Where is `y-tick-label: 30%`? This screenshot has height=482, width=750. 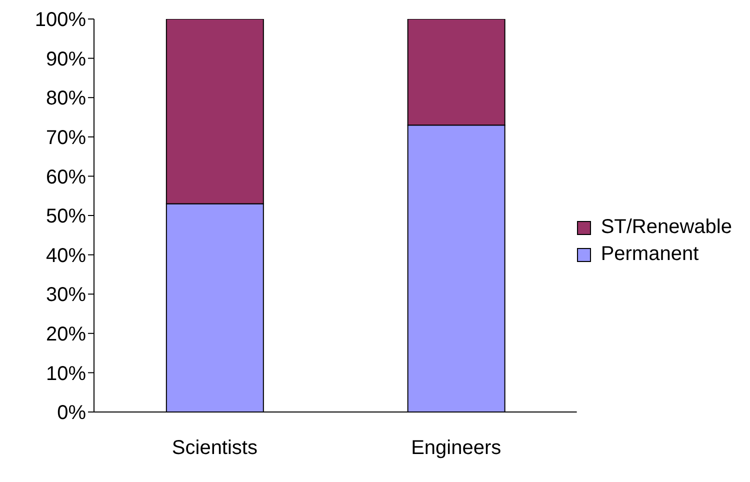 y-tick-label: 30% is located at coordinates (66, 295).